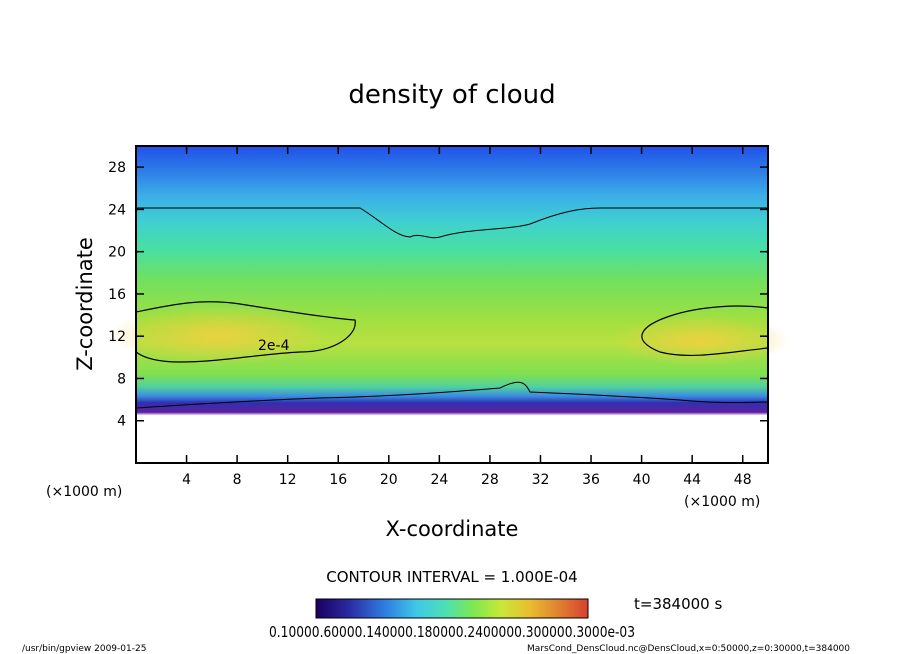 This screenshot has width=904, height=654. I want to click on x-tick-label: 4, so click(186, 480).